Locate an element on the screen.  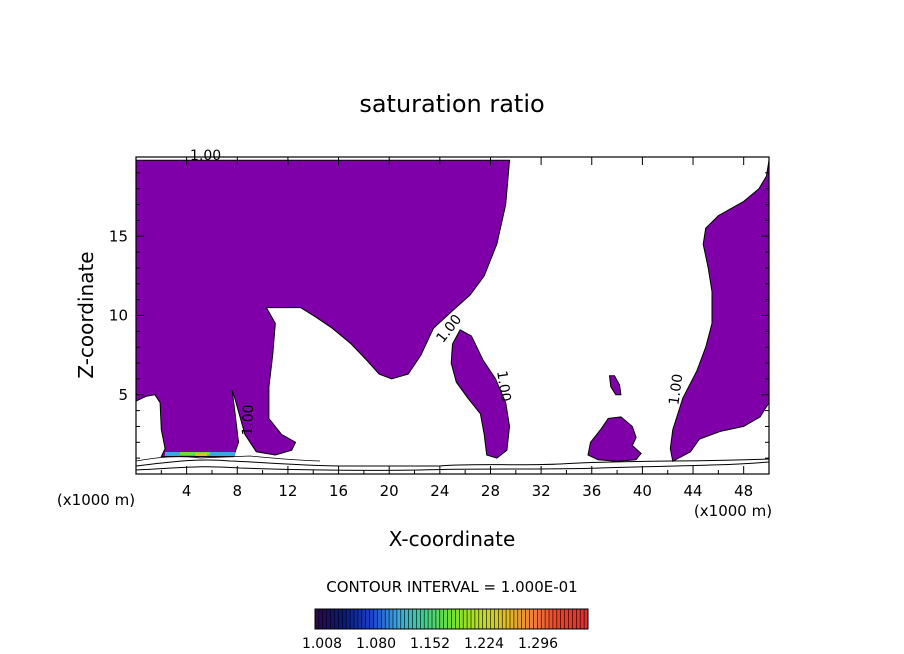
colorbar-tick-label: 1.008 is located at coordinates (322, 644).